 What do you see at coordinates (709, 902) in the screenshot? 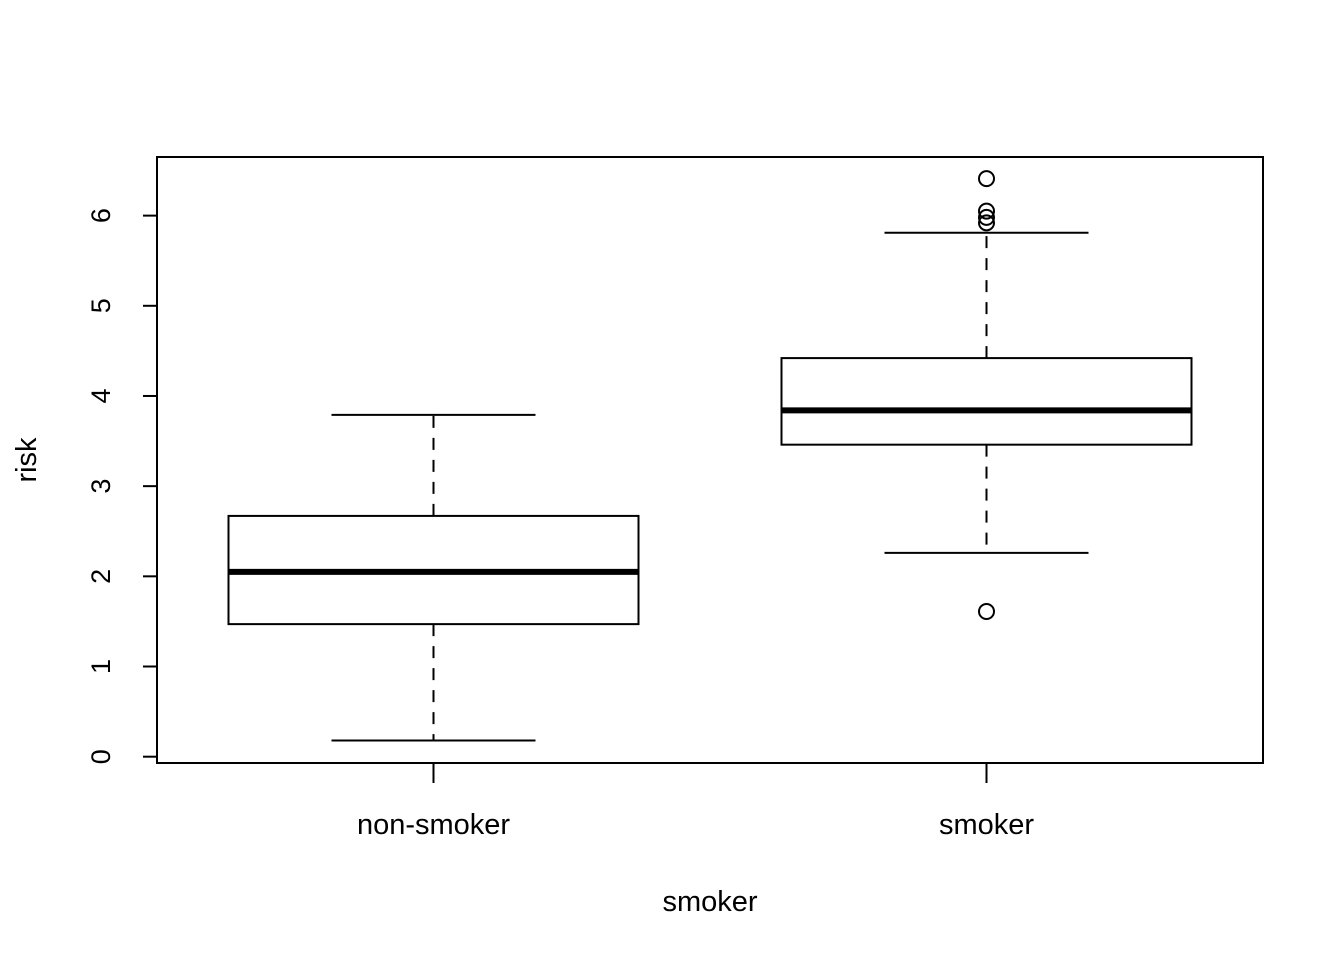
I see `x-axis-label: smoker` at bounding box center [709, 902].